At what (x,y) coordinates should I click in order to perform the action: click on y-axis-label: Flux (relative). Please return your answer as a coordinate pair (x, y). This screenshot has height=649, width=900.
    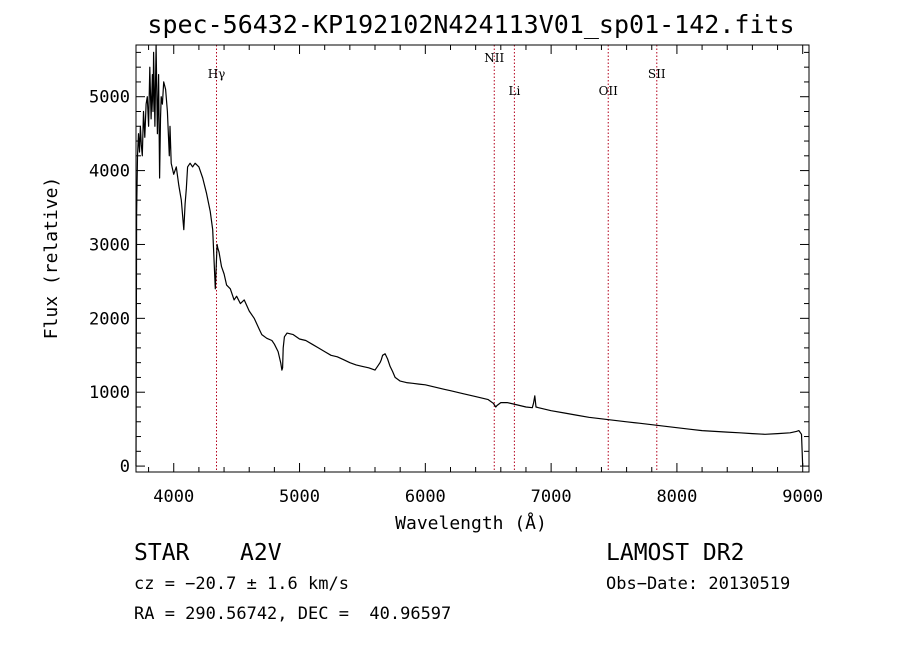
    Looking at the image, I should click on (51, 258).